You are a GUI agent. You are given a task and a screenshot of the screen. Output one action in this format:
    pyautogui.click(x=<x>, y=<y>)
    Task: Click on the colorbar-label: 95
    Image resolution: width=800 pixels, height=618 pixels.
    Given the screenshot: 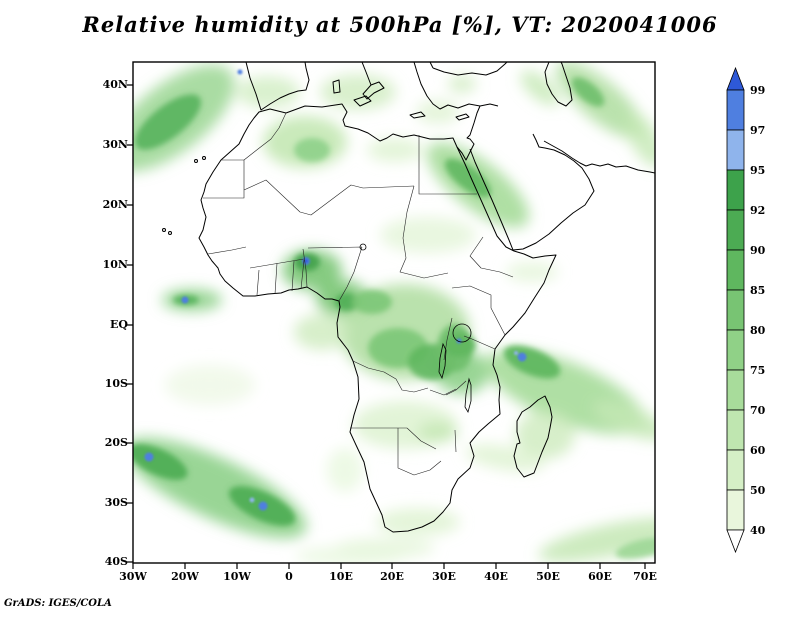 What is the action you would take?
    pyautogui.click(x=758, y=170)
    